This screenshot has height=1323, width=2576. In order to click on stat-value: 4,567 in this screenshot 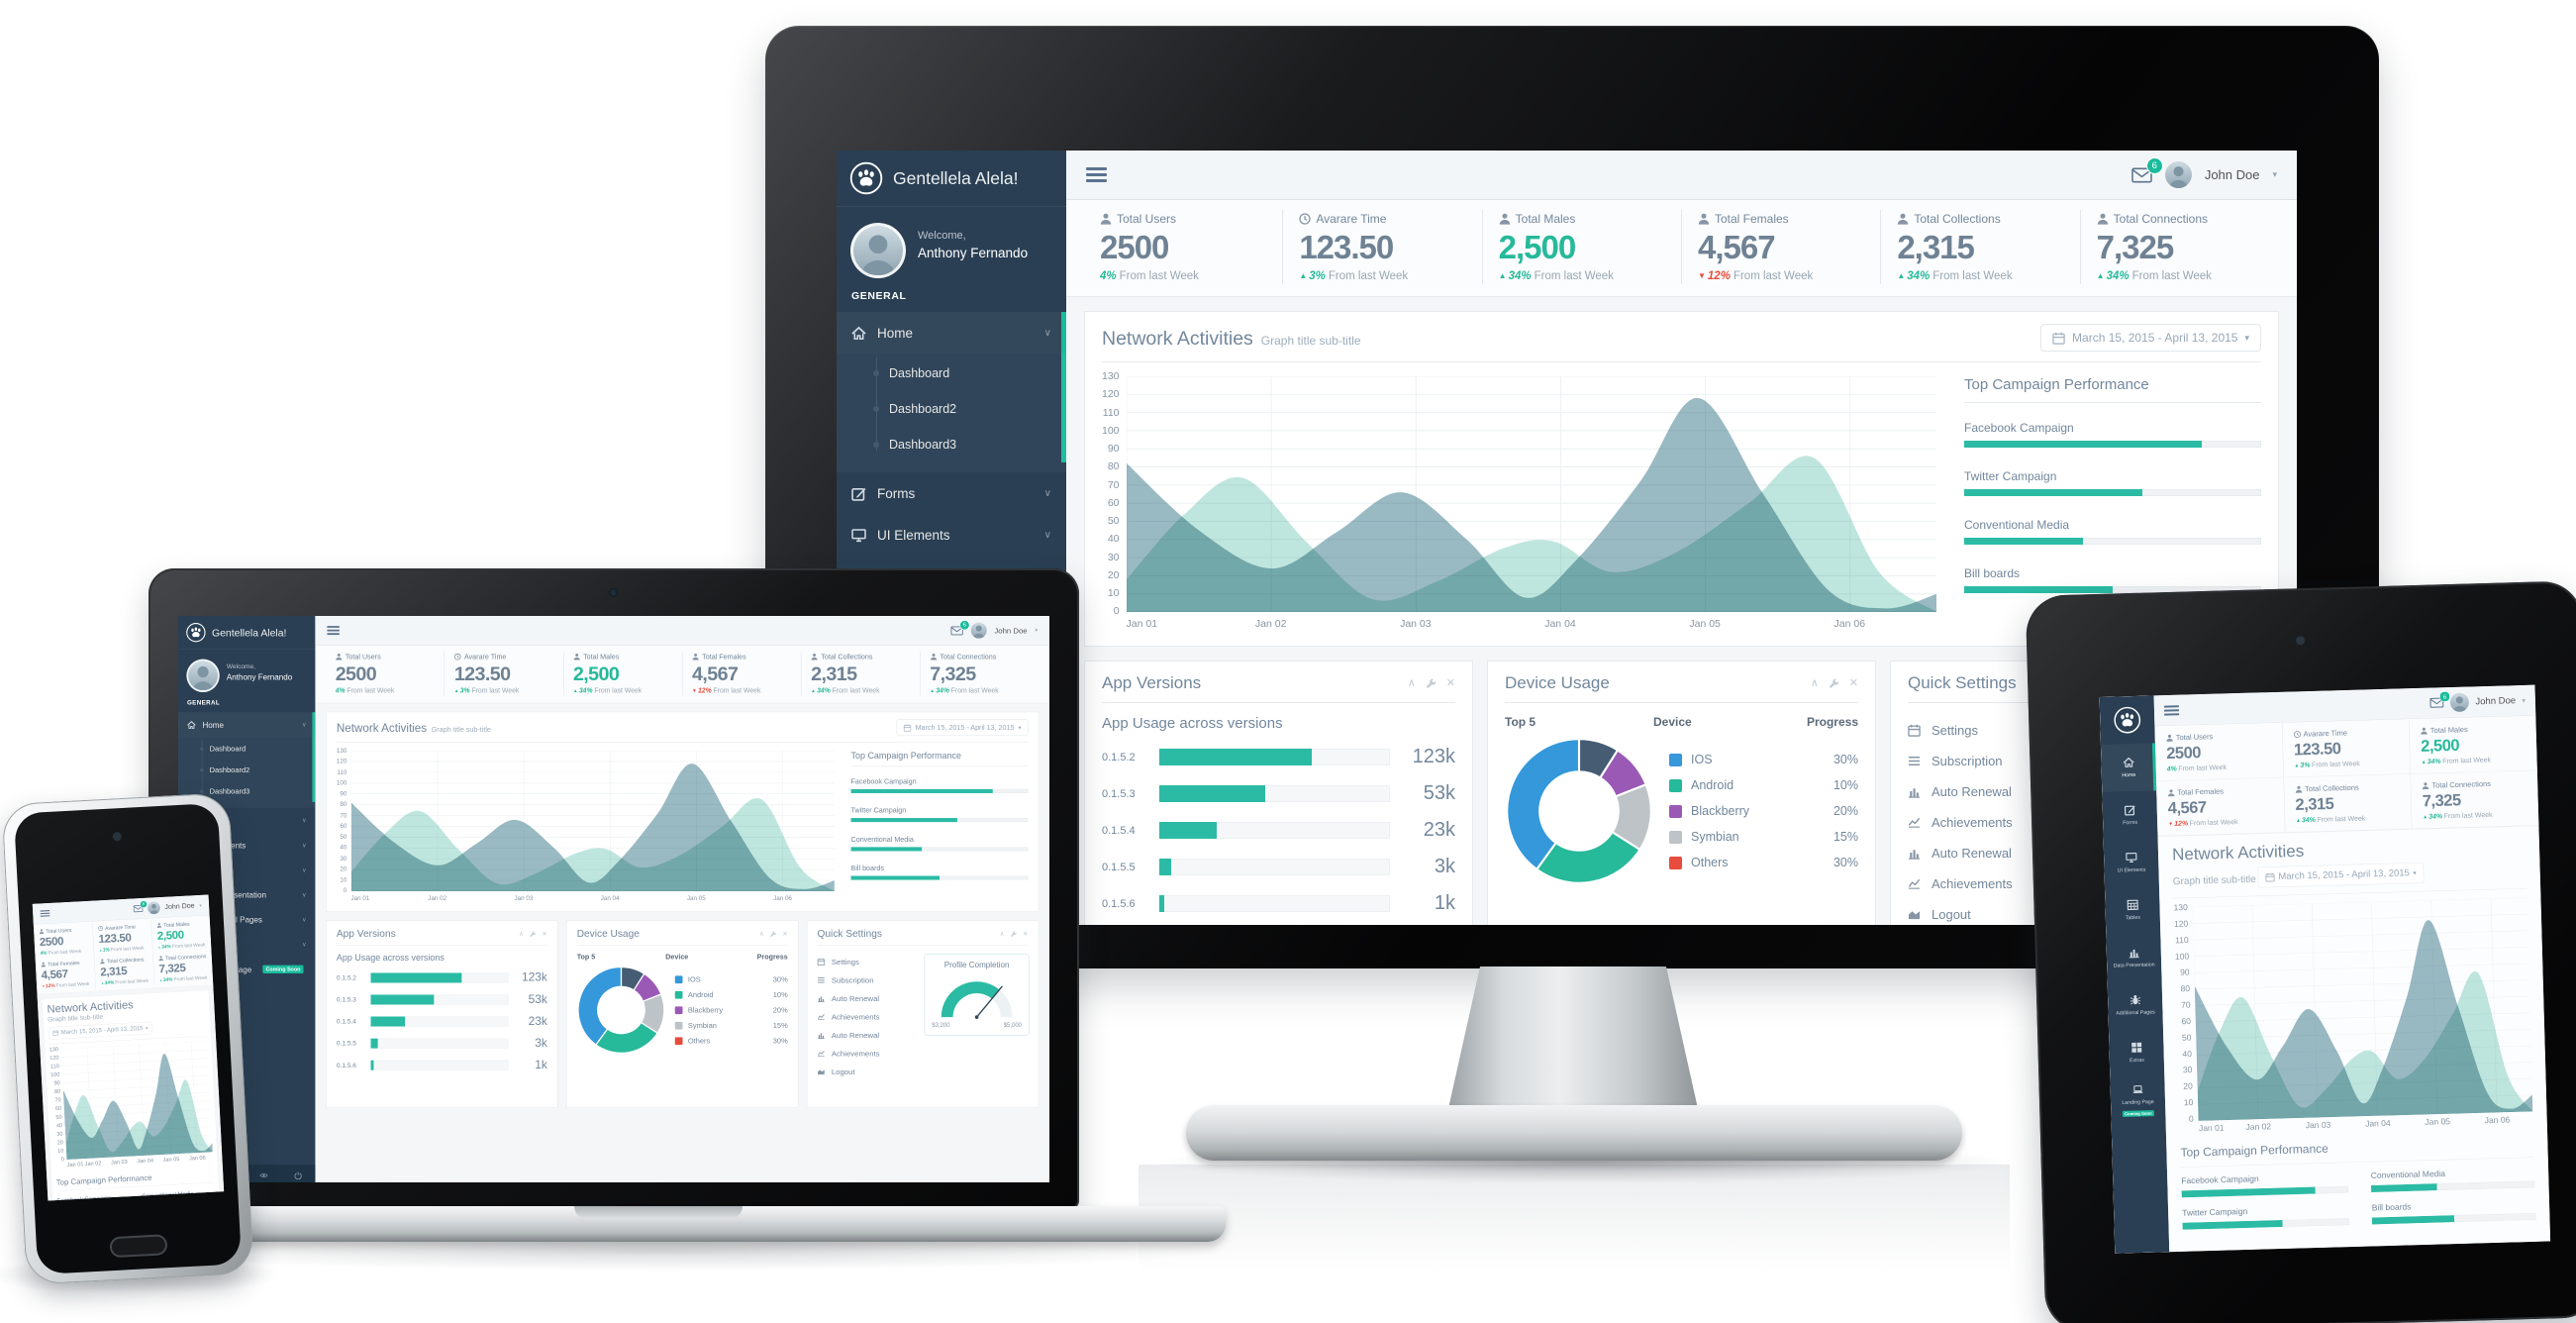, I will do `click(1737, 247)`.